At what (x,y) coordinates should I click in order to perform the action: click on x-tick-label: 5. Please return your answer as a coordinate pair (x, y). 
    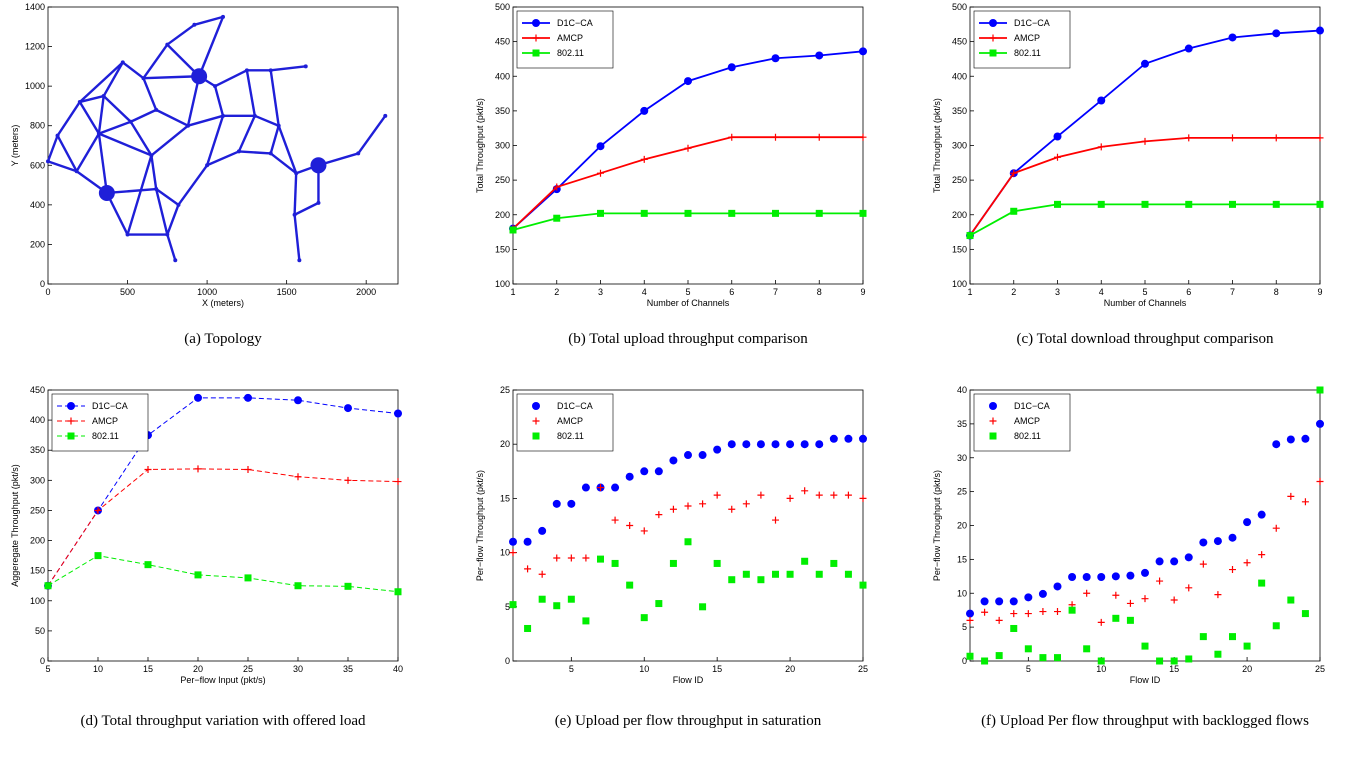
    Looking at the image, I should click on (571, 669).